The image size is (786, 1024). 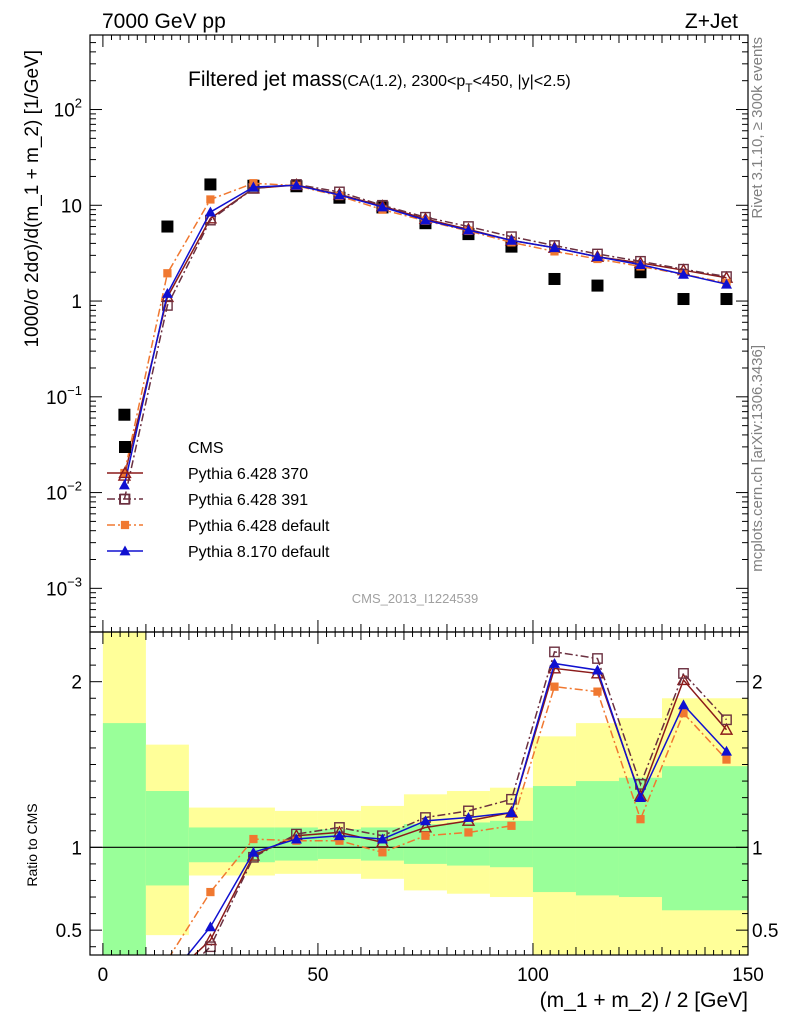 I want to click on ratio-y-tick-label: 1, so click(x=76, y=848).